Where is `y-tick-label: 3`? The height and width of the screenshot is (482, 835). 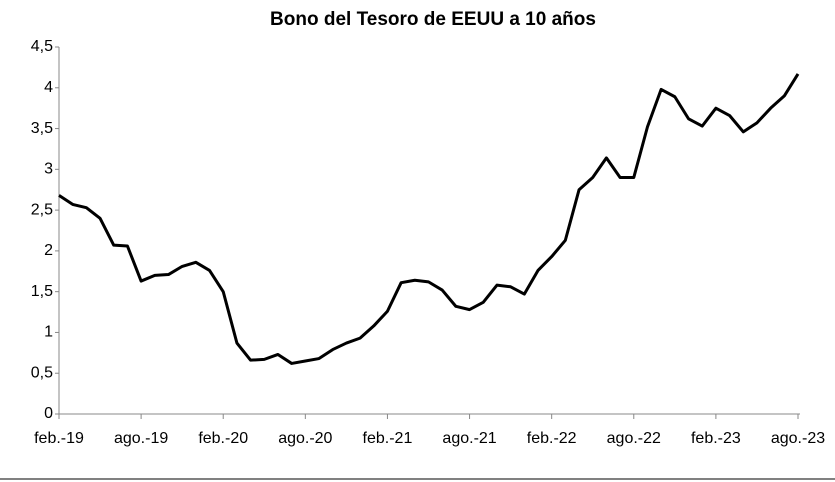
y-tick-label: 3 is located at coordinates (48, 169).